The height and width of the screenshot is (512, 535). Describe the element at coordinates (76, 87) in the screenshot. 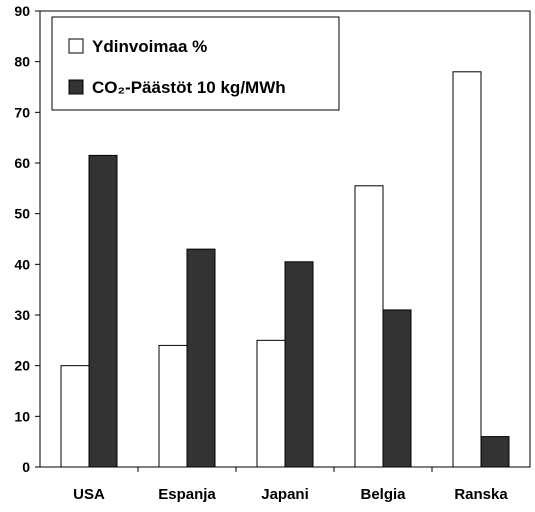

I see `legend-swatch-co2` at that location.